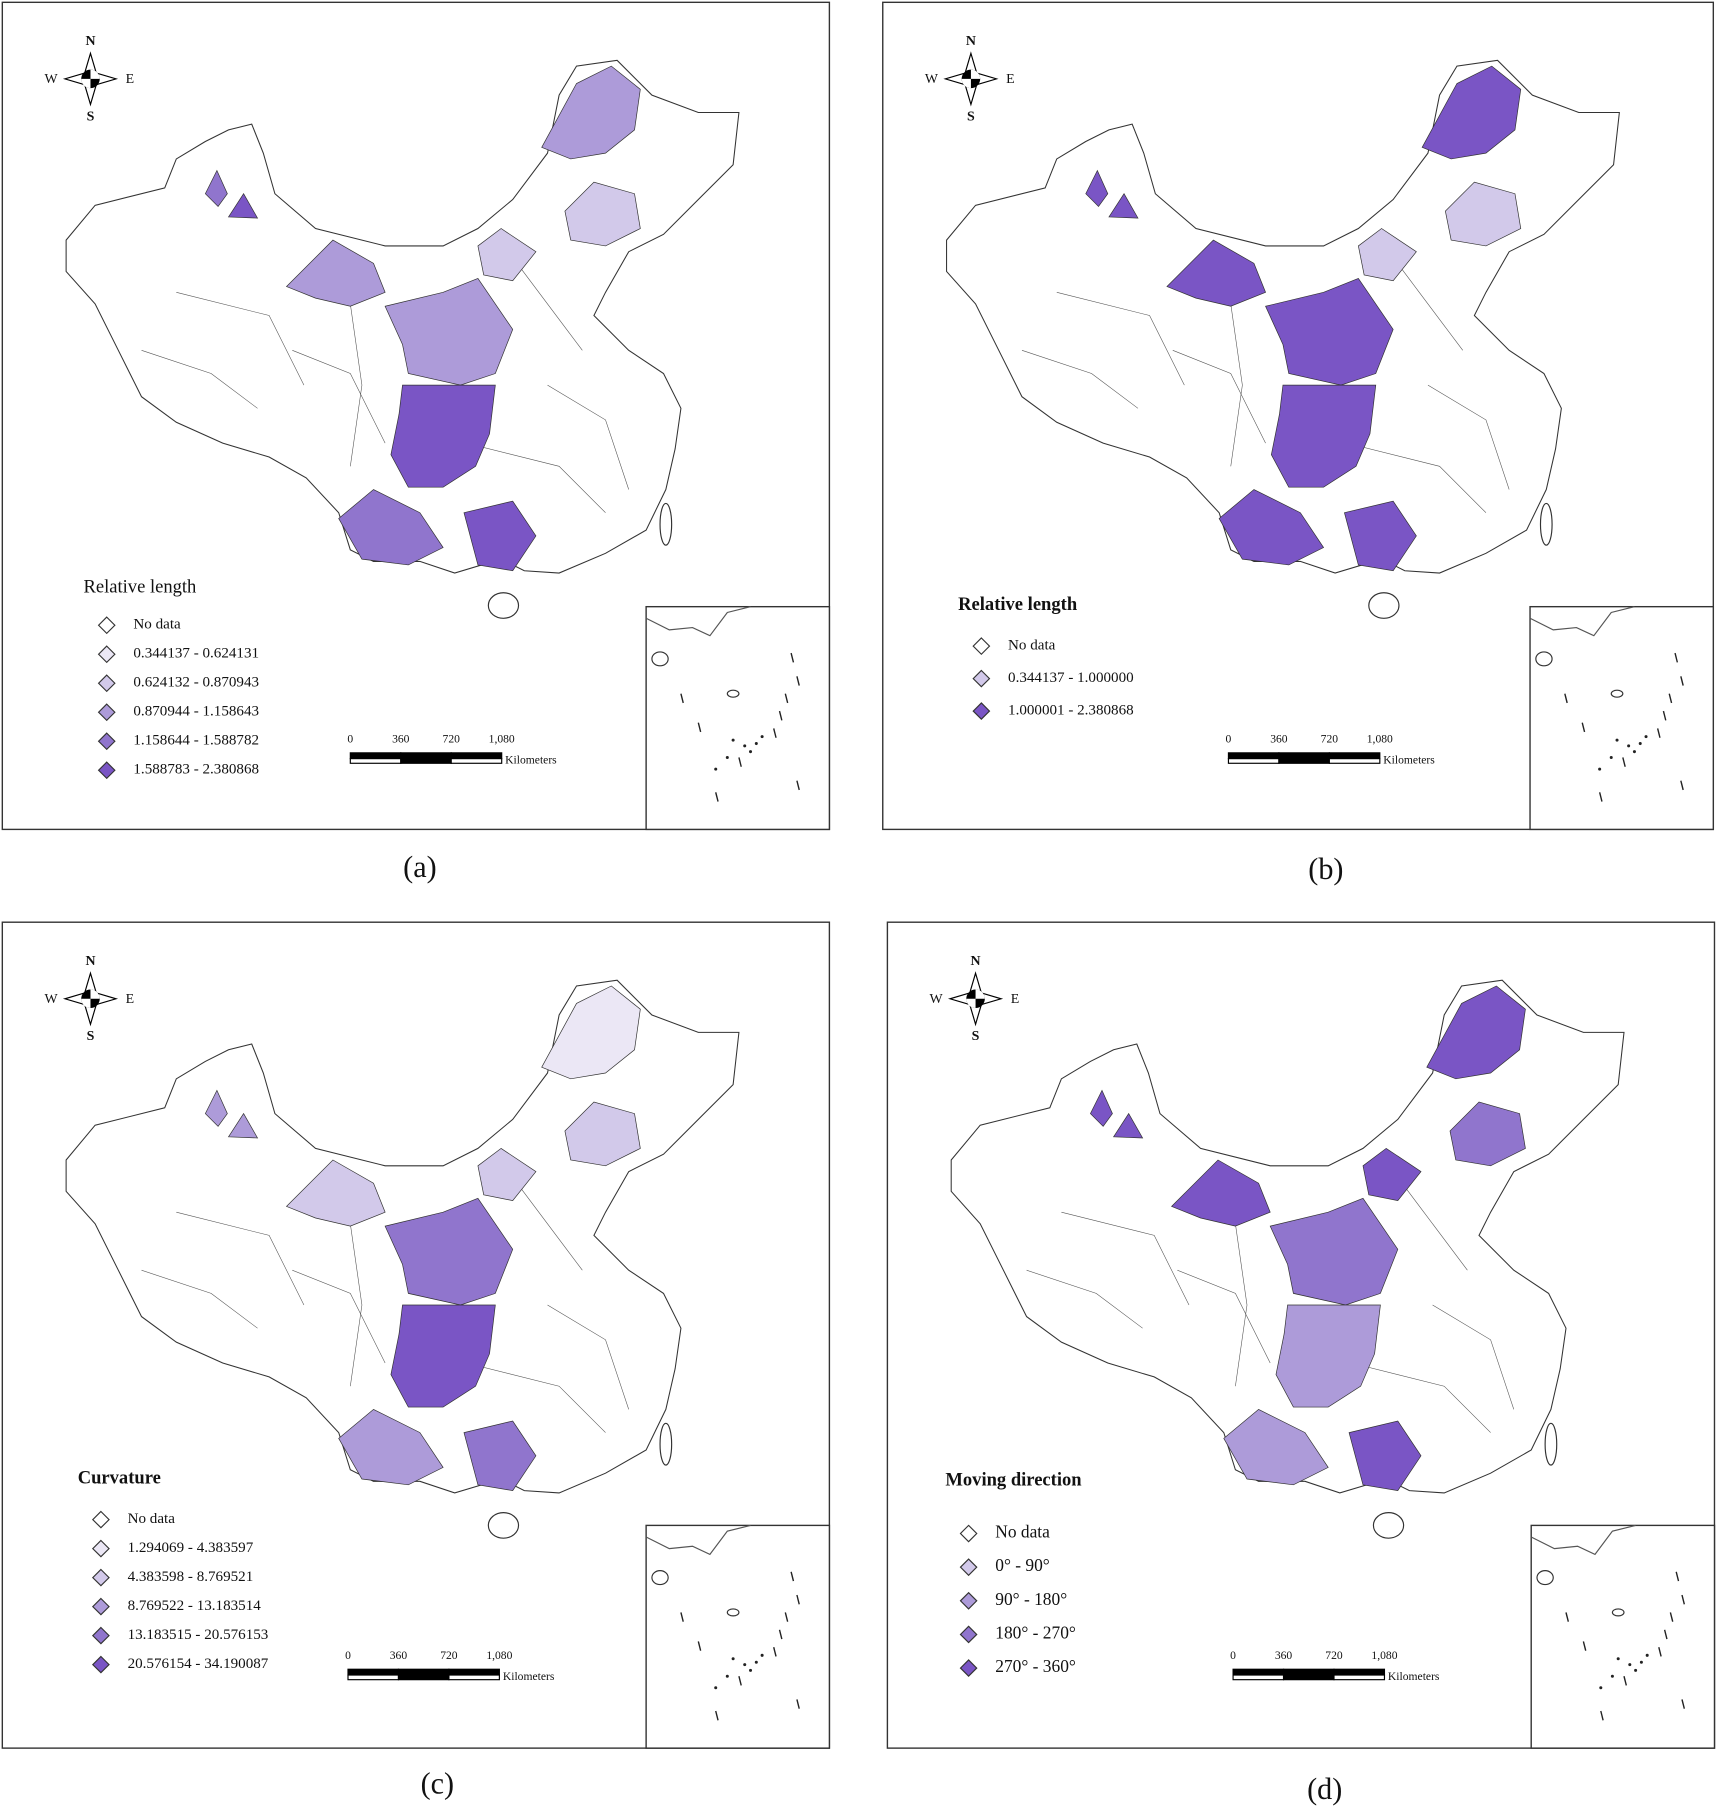 Image resolution: width=1717 pixels, height=1819 pixels. I want to click on scale-label: 0, so click(1233, 1655).